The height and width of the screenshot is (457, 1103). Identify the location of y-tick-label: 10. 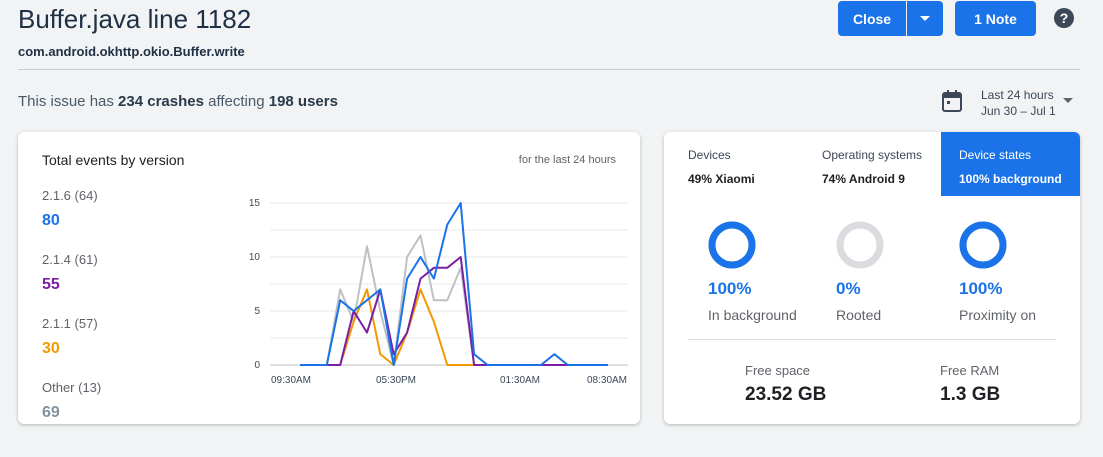
(255, 257).